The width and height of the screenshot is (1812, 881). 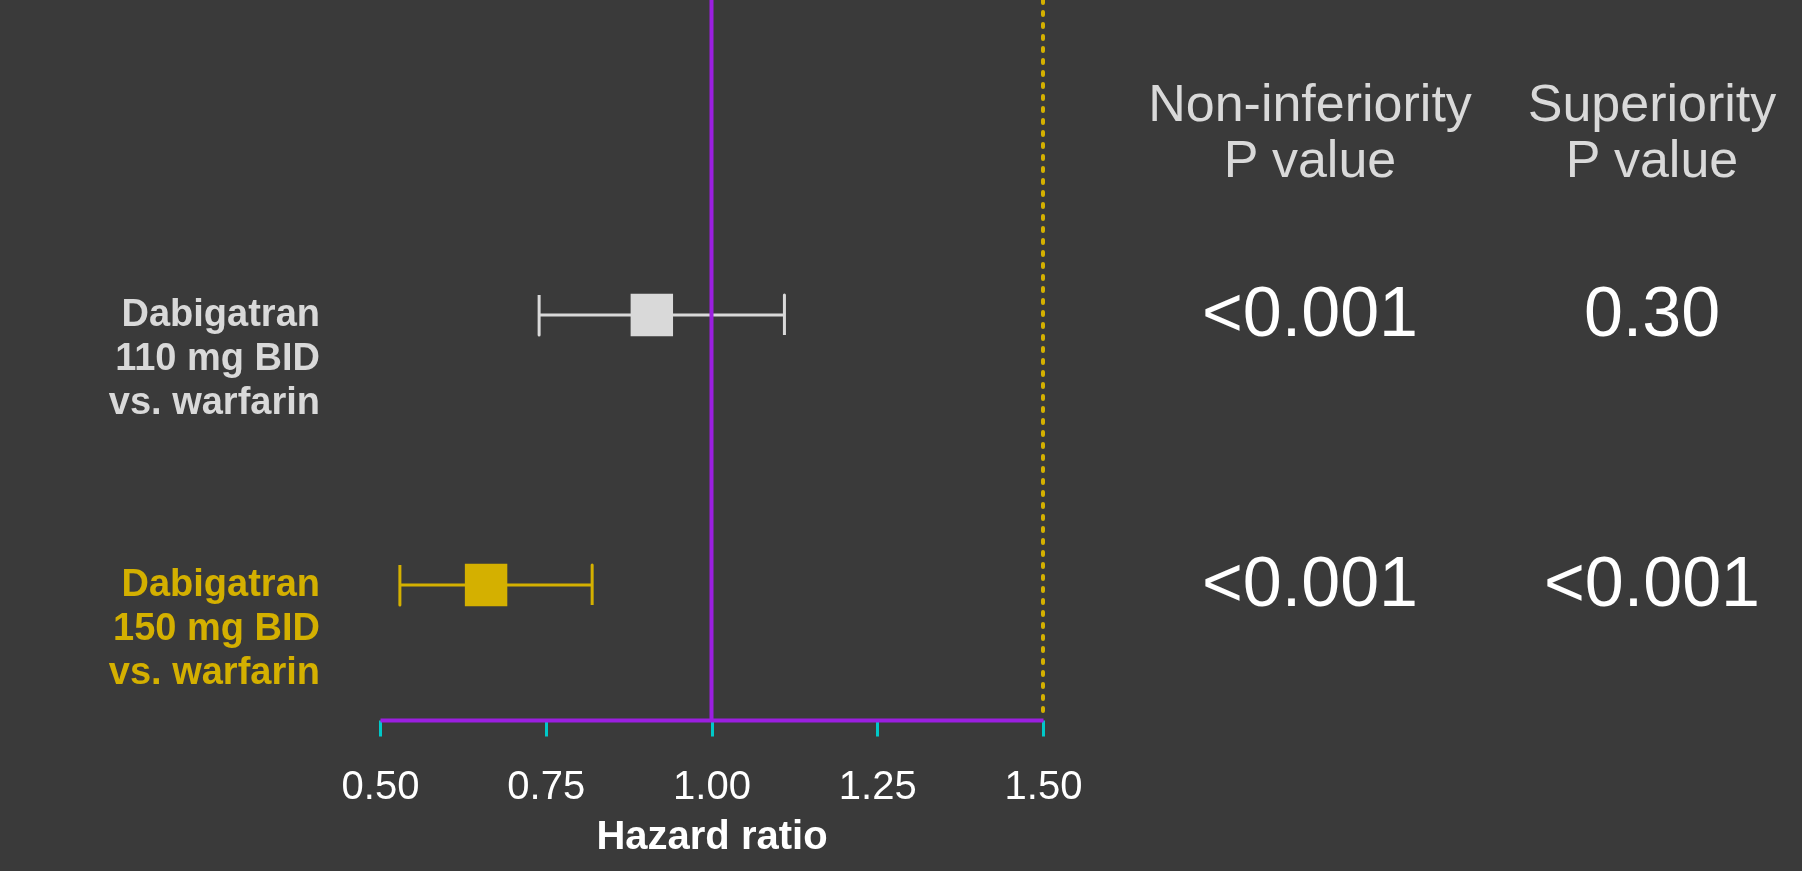 I want to click on text: Non-inferiority P value, so click(x=1310, y=131).